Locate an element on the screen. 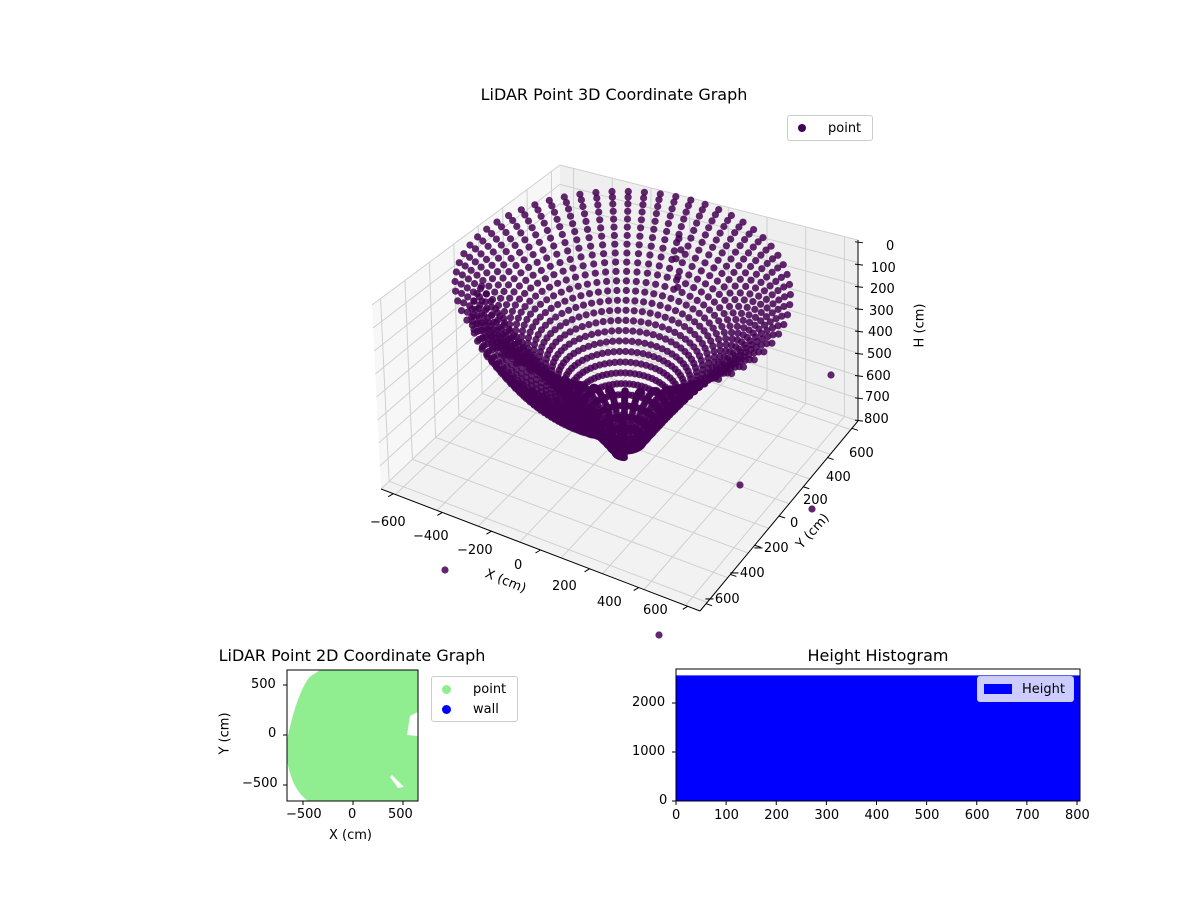 The image size is (1200, 900). chart-3d-ztick: 700 is located at coordinates (877, 398).